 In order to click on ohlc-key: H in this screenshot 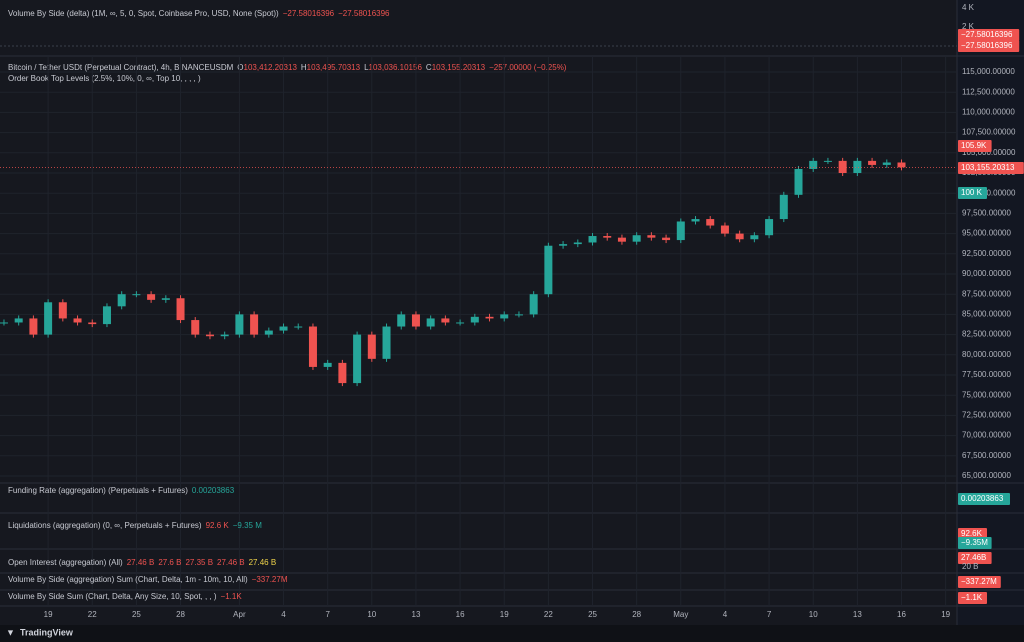, I will do `click(304, 67)`.